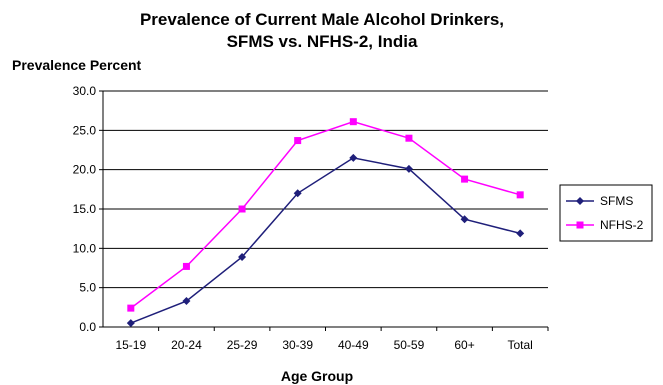 The image size is (663, 385). What do you see at coordinates (85, 170) in the screenshot?
I see `y-tick-label: 20.0` at bounding box center [85, 170].